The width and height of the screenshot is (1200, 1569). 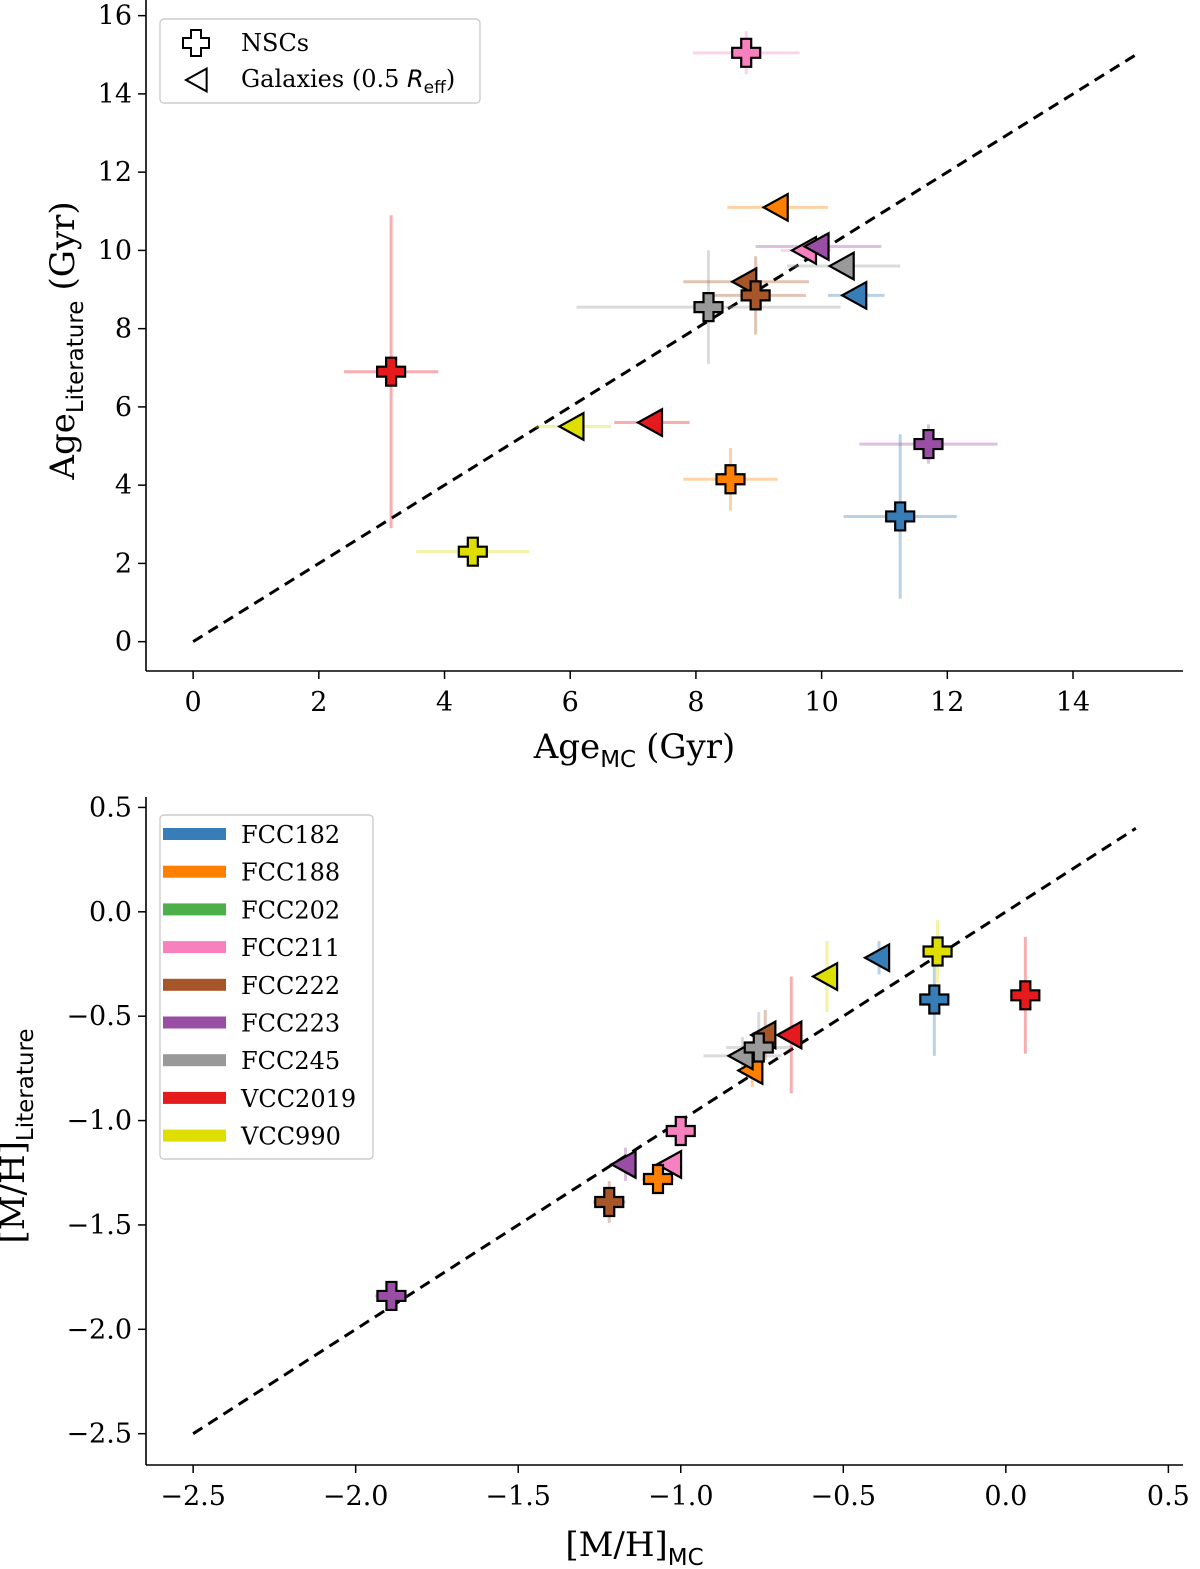 I want to click on x-tick-label: −0.5, so click(x=844, y=1496).